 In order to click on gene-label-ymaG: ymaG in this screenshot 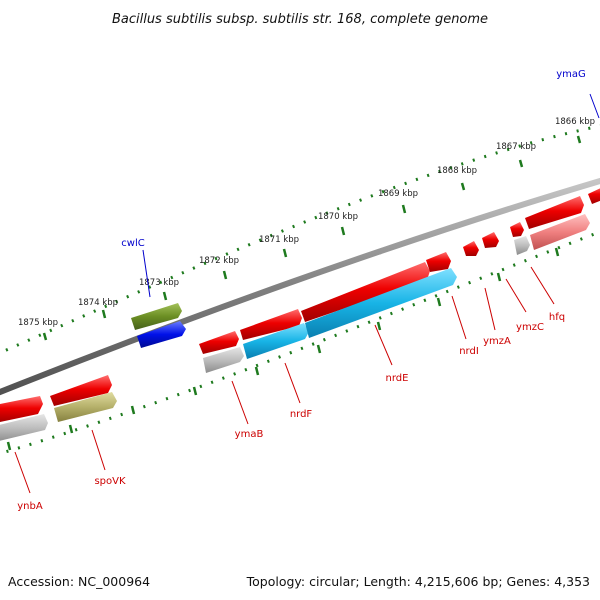, I will do `click(571, 74)`.